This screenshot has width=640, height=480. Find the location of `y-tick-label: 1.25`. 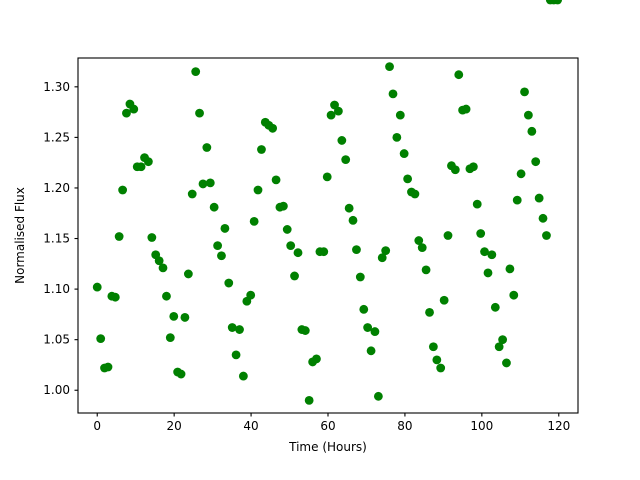

y-tick-label: 1.25 is located at coordinates (56, 137).